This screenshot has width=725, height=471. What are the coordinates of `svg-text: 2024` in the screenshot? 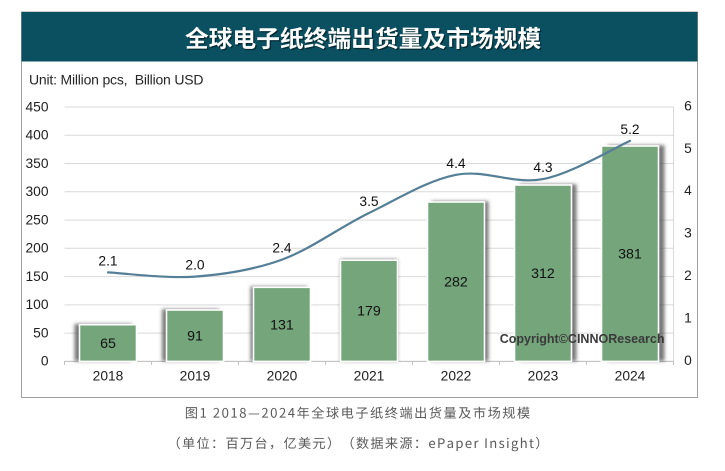 It's located at (630, 376).